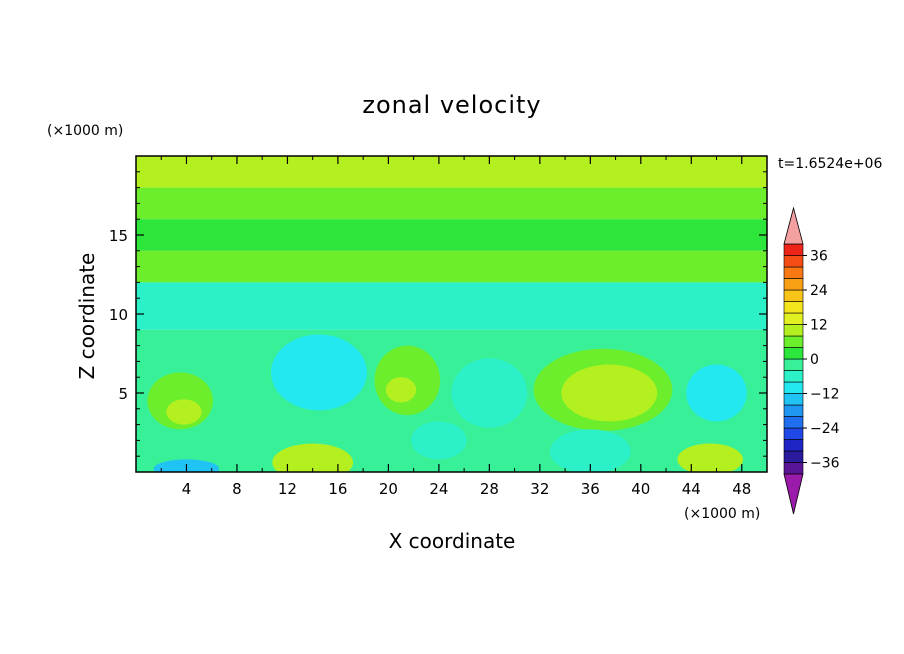 The image size is (904, 654). What do you see at coordinates (830, 164) in the screenshot?
I see `time-label: t=1.6524e+06` at bounding box center [830, 164].